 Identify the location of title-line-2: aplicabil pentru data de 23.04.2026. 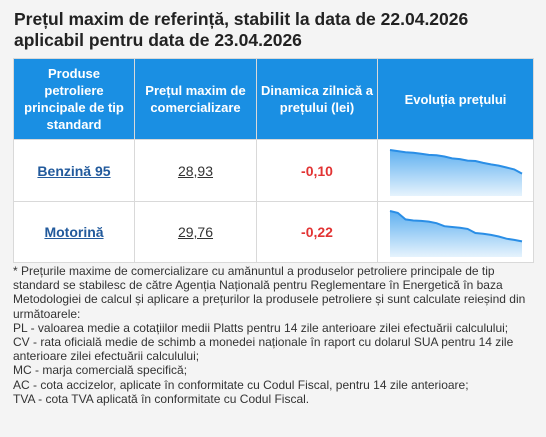
(158, 40).